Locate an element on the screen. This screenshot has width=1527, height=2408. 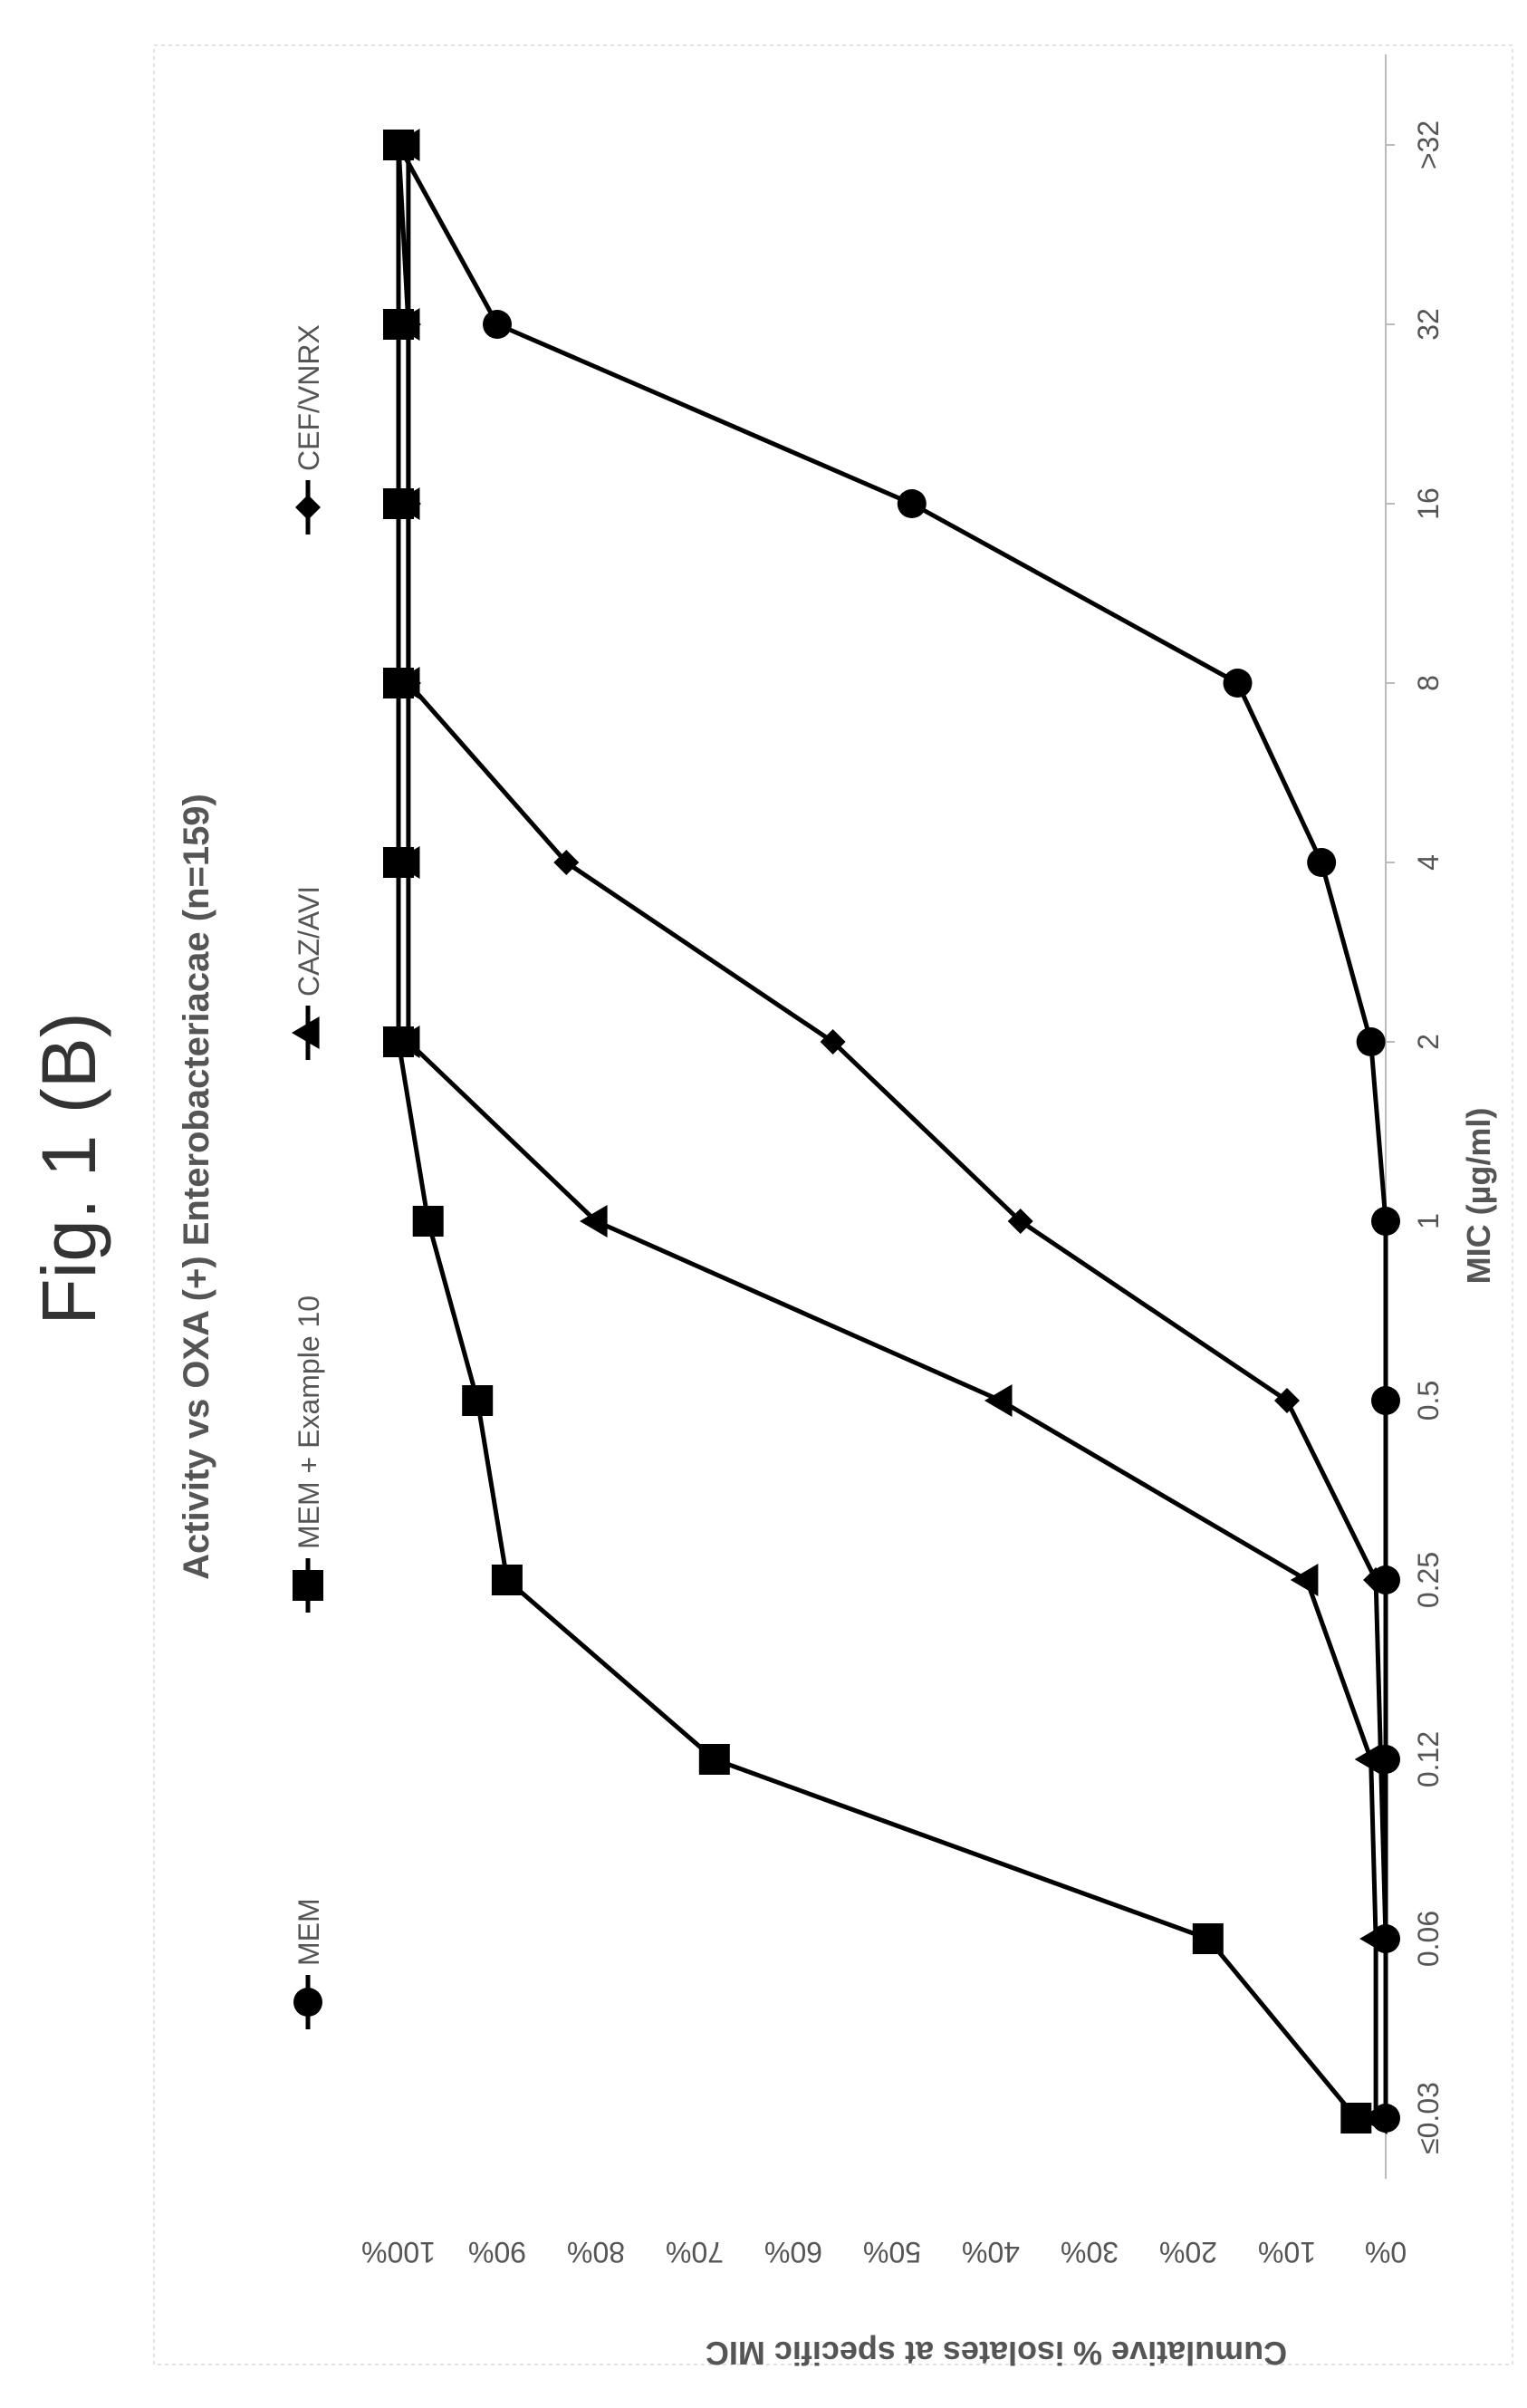
legend: MEM MEM + Example 10 CAZ/AVI CEF/VNRX is located at coordinates (308, 1176).